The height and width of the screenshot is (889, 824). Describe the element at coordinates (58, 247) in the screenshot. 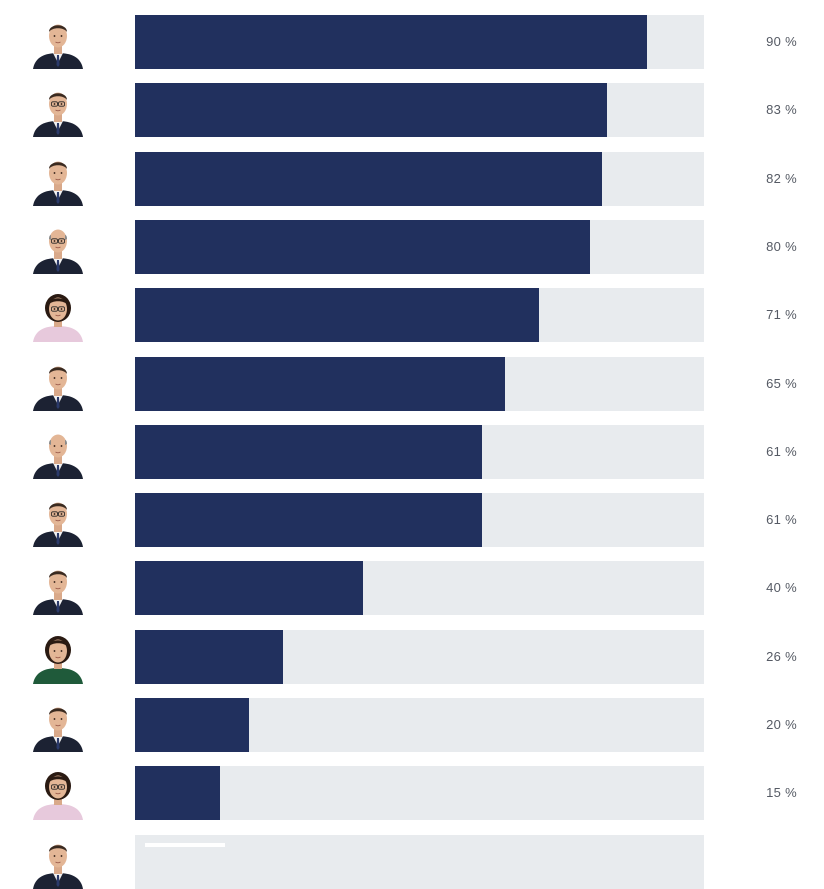

I see `bald-man-glasses-portrait-icon` at that location.